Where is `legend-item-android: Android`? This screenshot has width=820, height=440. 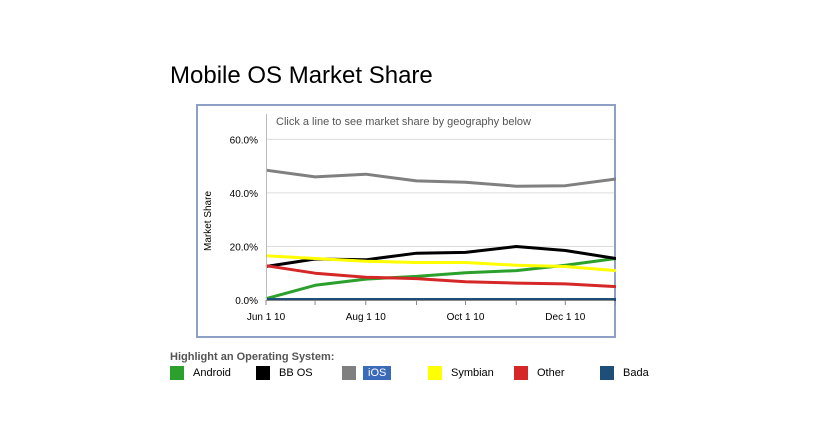 legend-item-android: Android is located at coordinates (201, 373).